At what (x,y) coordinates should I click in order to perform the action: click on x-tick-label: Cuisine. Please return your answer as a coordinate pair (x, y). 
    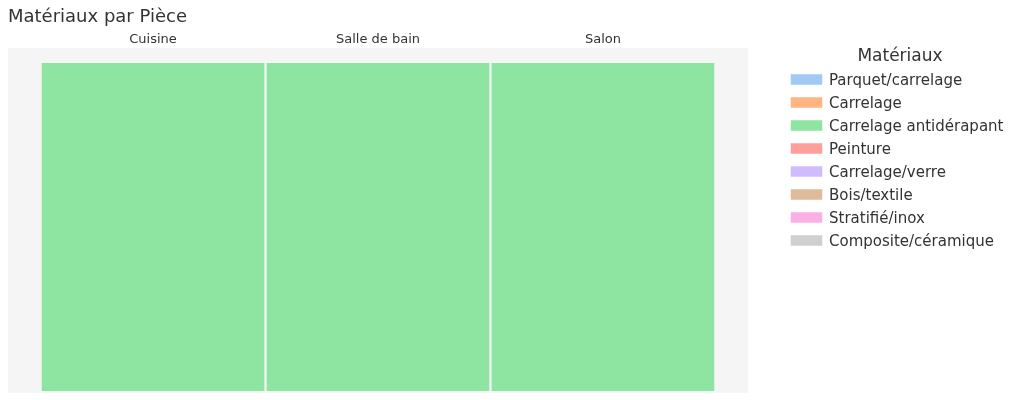
    Looking at the image, I should click on (153, 38).